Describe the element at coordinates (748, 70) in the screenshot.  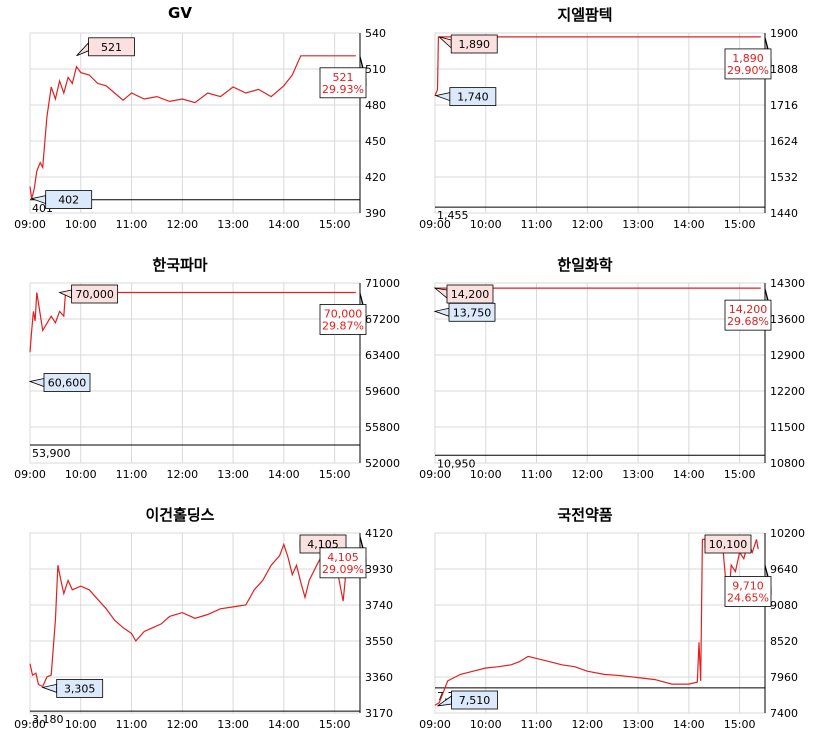
I see `svg-text: 29.90%` at that location.